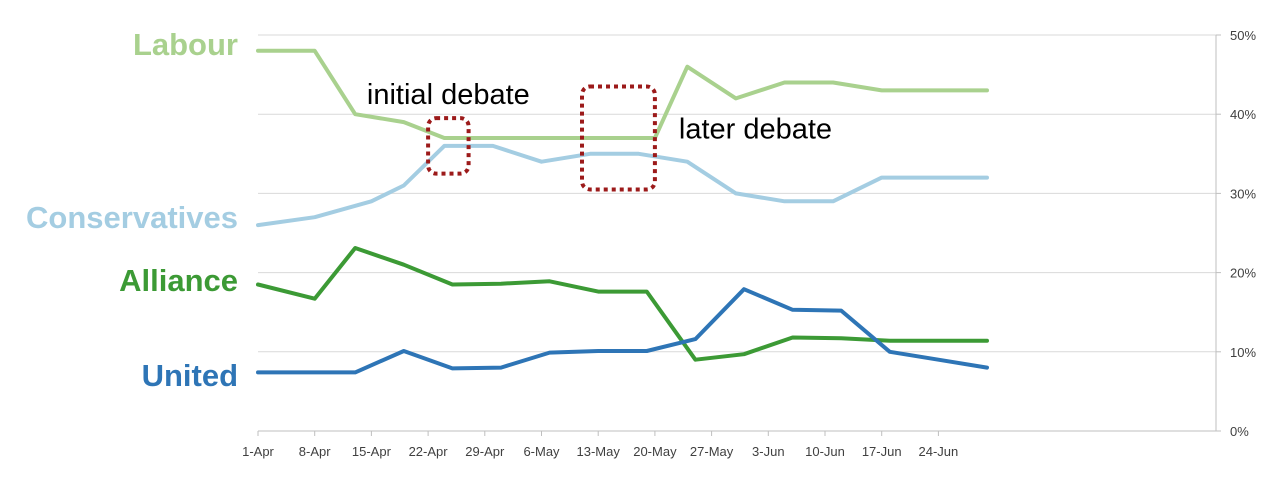  Describe the element at coordinates (258, 451) in the screenshot. I see `x-tick-label: 1-Apr` at that location.